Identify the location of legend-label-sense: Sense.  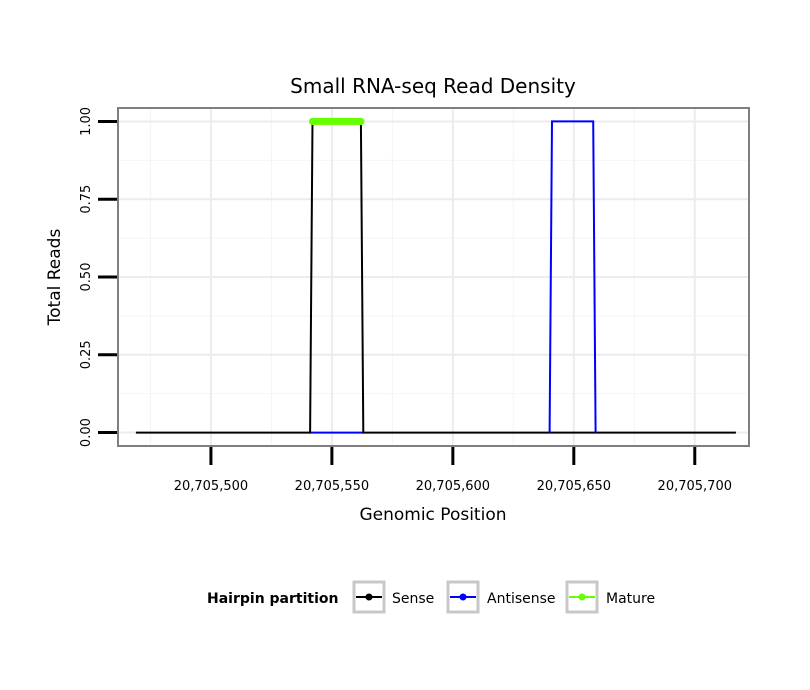
(413, 599).